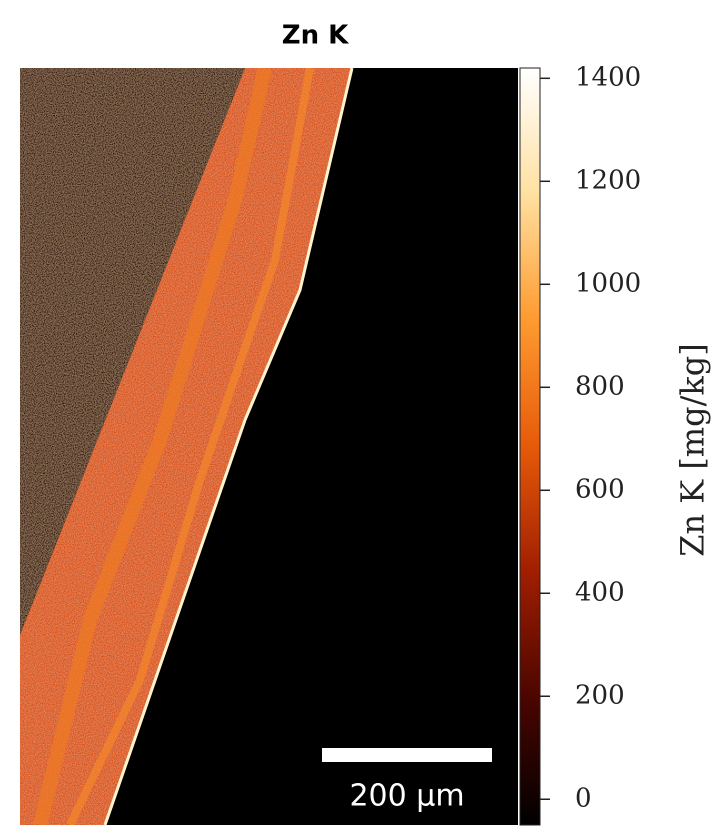  What do you see at coordinates (315, 36) in the screenshot?
I see `chart-title: Zn K` at bounding box center [315, 36].